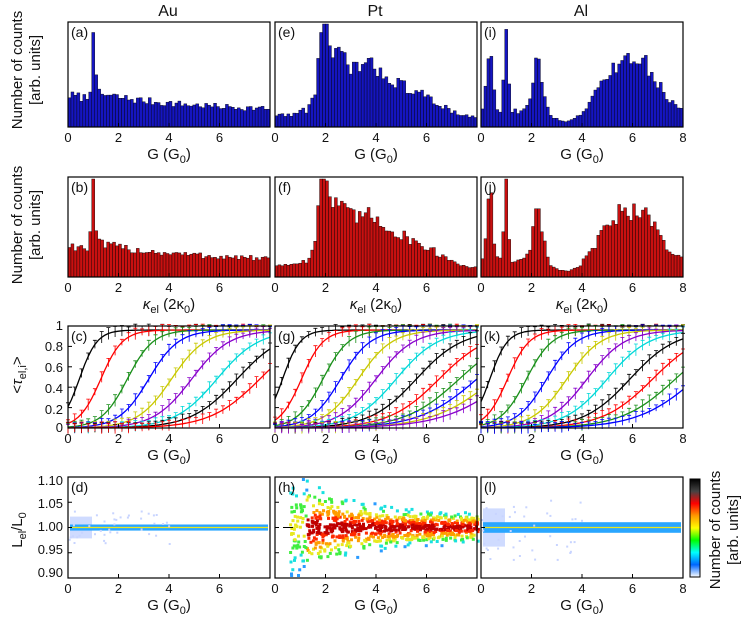 Image resolution: width=747 pixels, height=623 pixels. I want to click on panel-label: (l), so click(490, 487).